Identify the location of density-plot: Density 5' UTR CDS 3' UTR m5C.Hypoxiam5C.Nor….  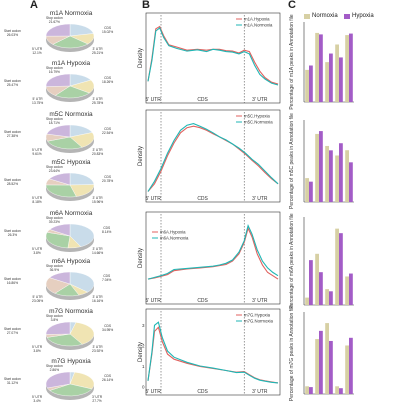
(209, 156).